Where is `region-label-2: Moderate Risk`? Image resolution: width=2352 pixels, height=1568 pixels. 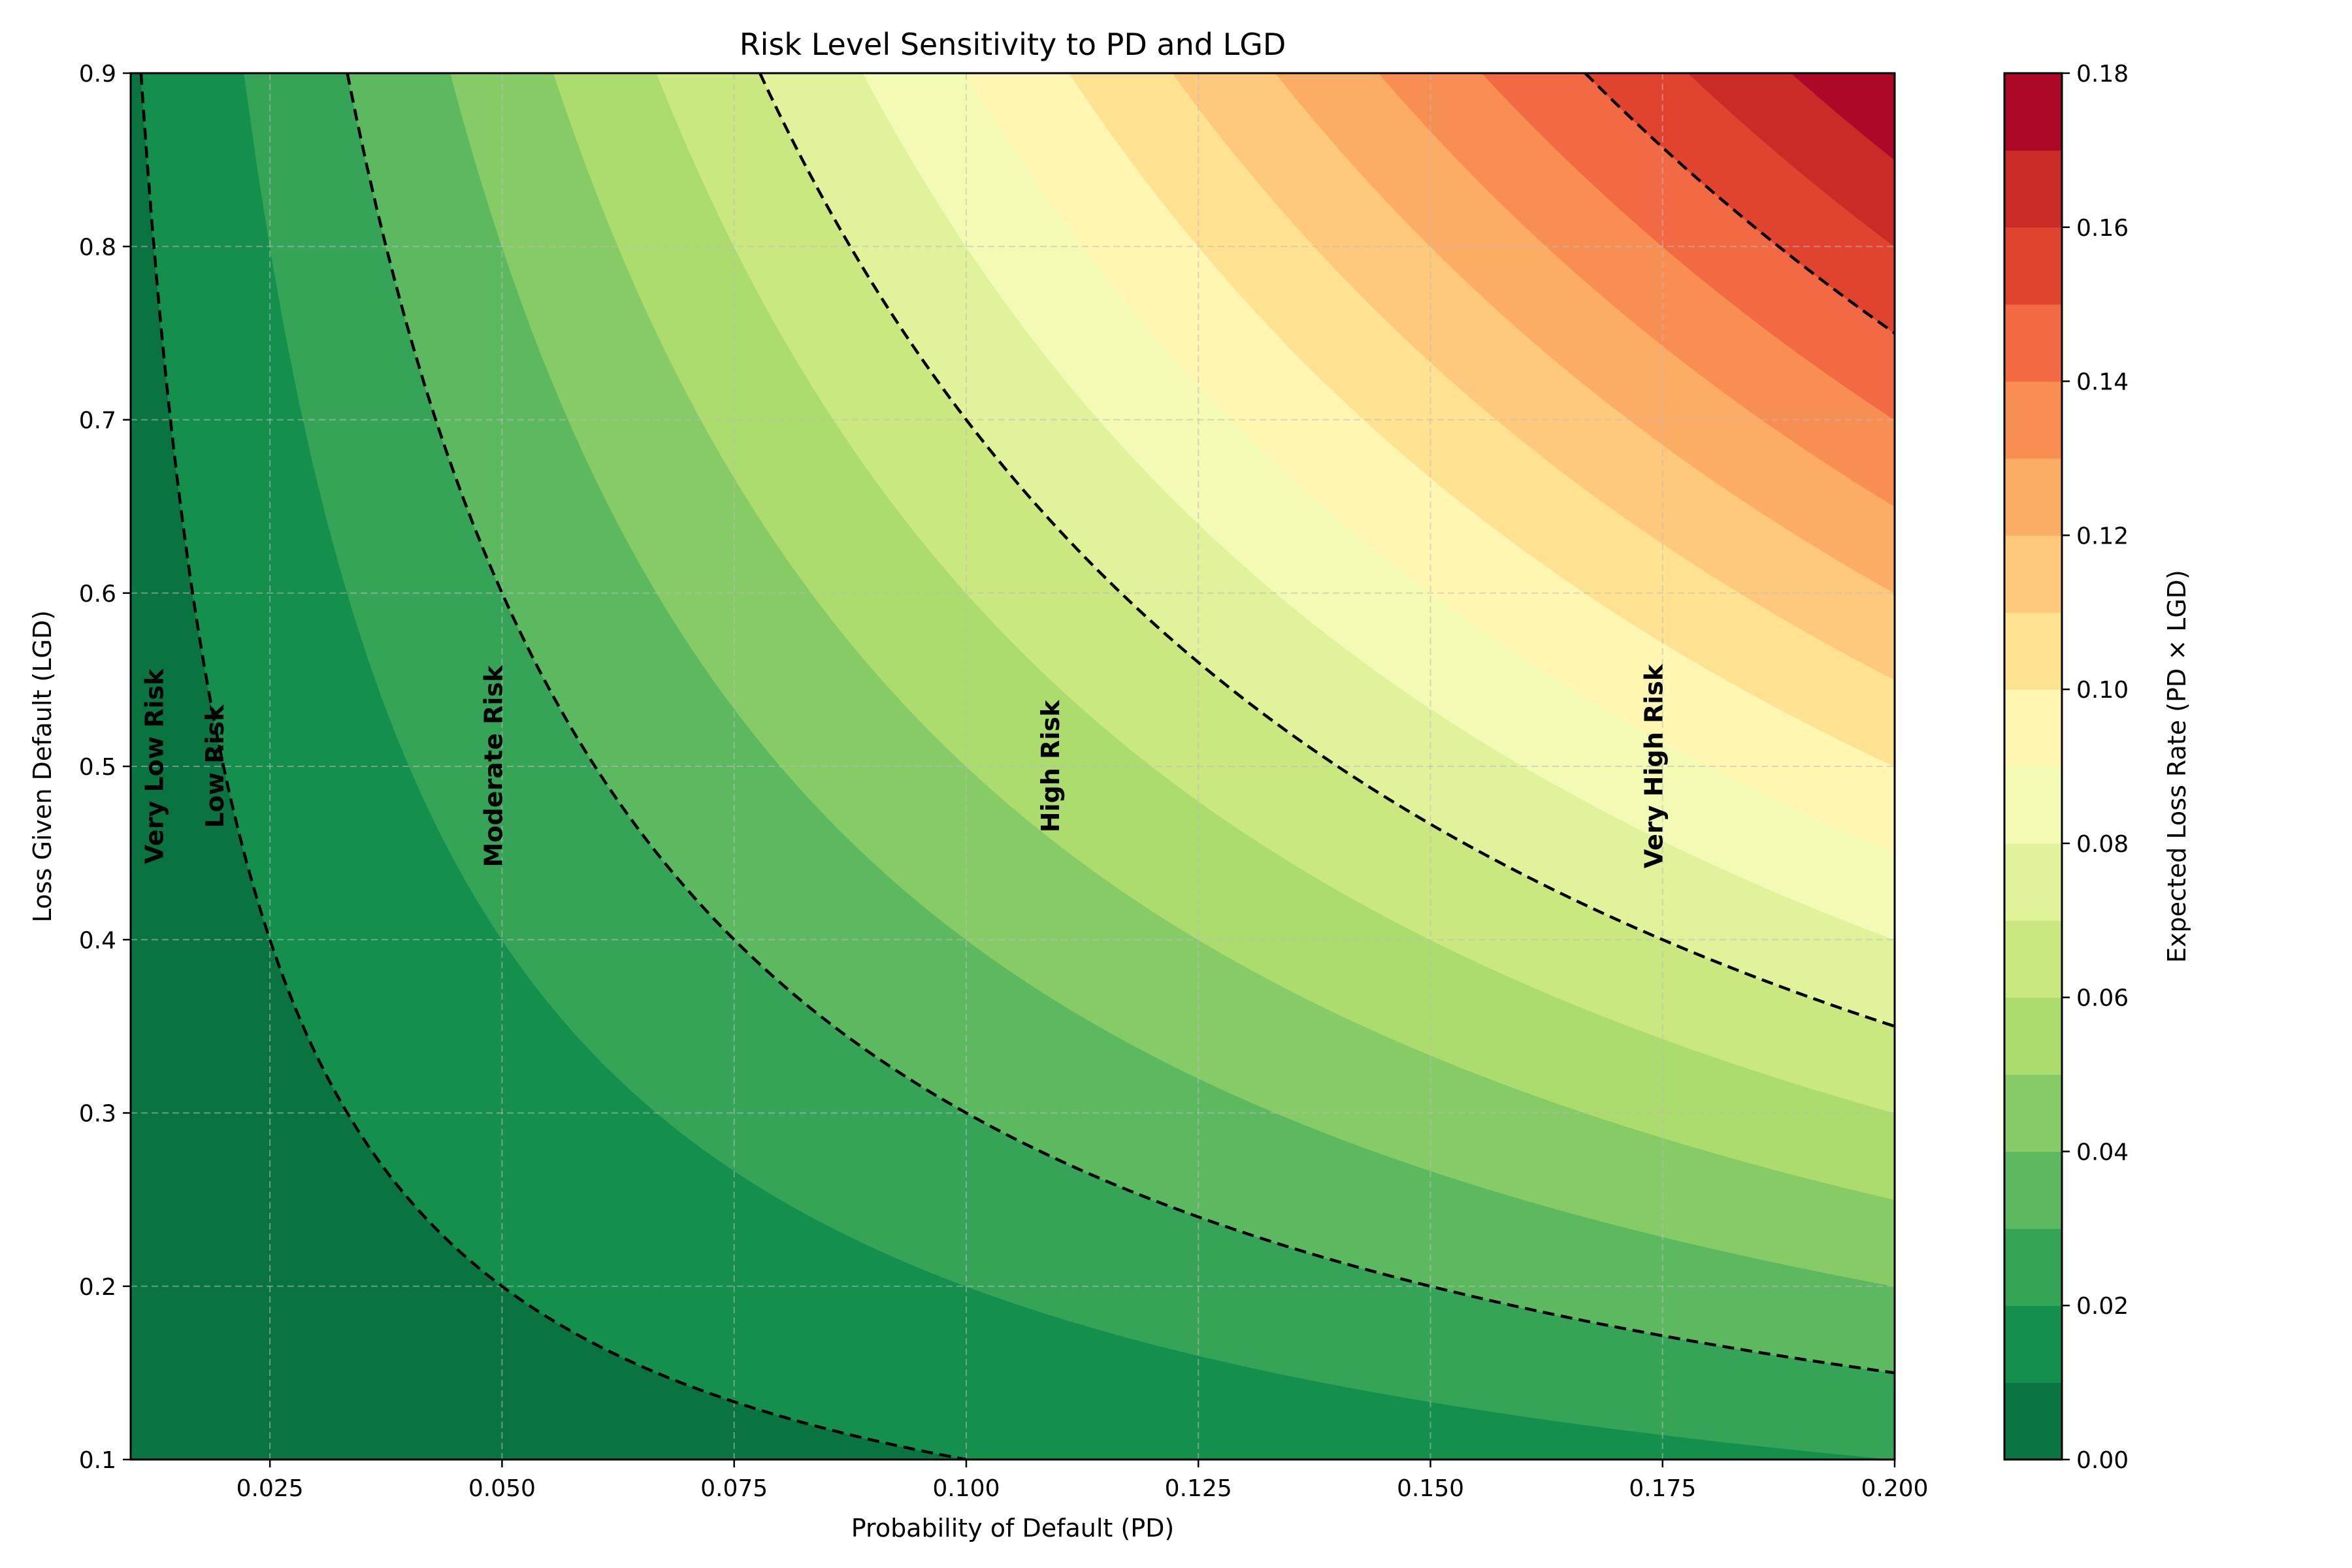
region-label-2: Moderate Risk is located at coordinates (493, 766).